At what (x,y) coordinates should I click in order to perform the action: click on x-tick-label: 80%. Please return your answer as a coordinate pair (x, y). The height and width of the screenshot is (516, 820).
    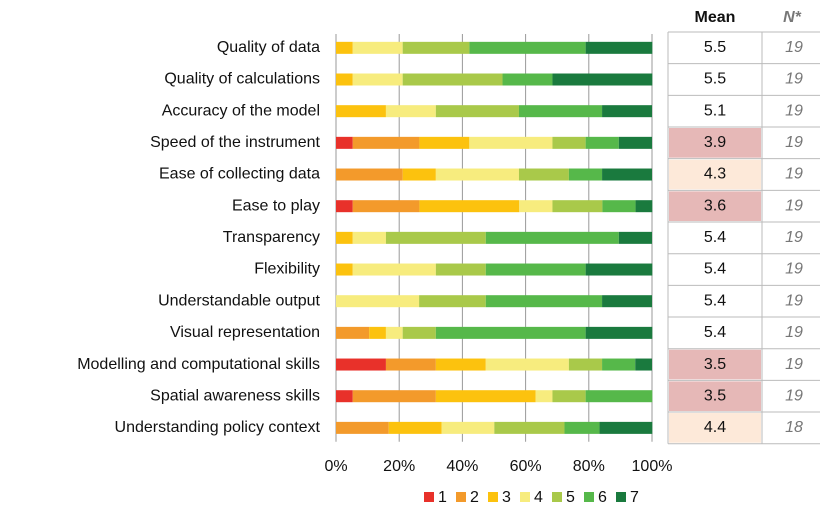
    Looking at the image, I should click on (589, 466).